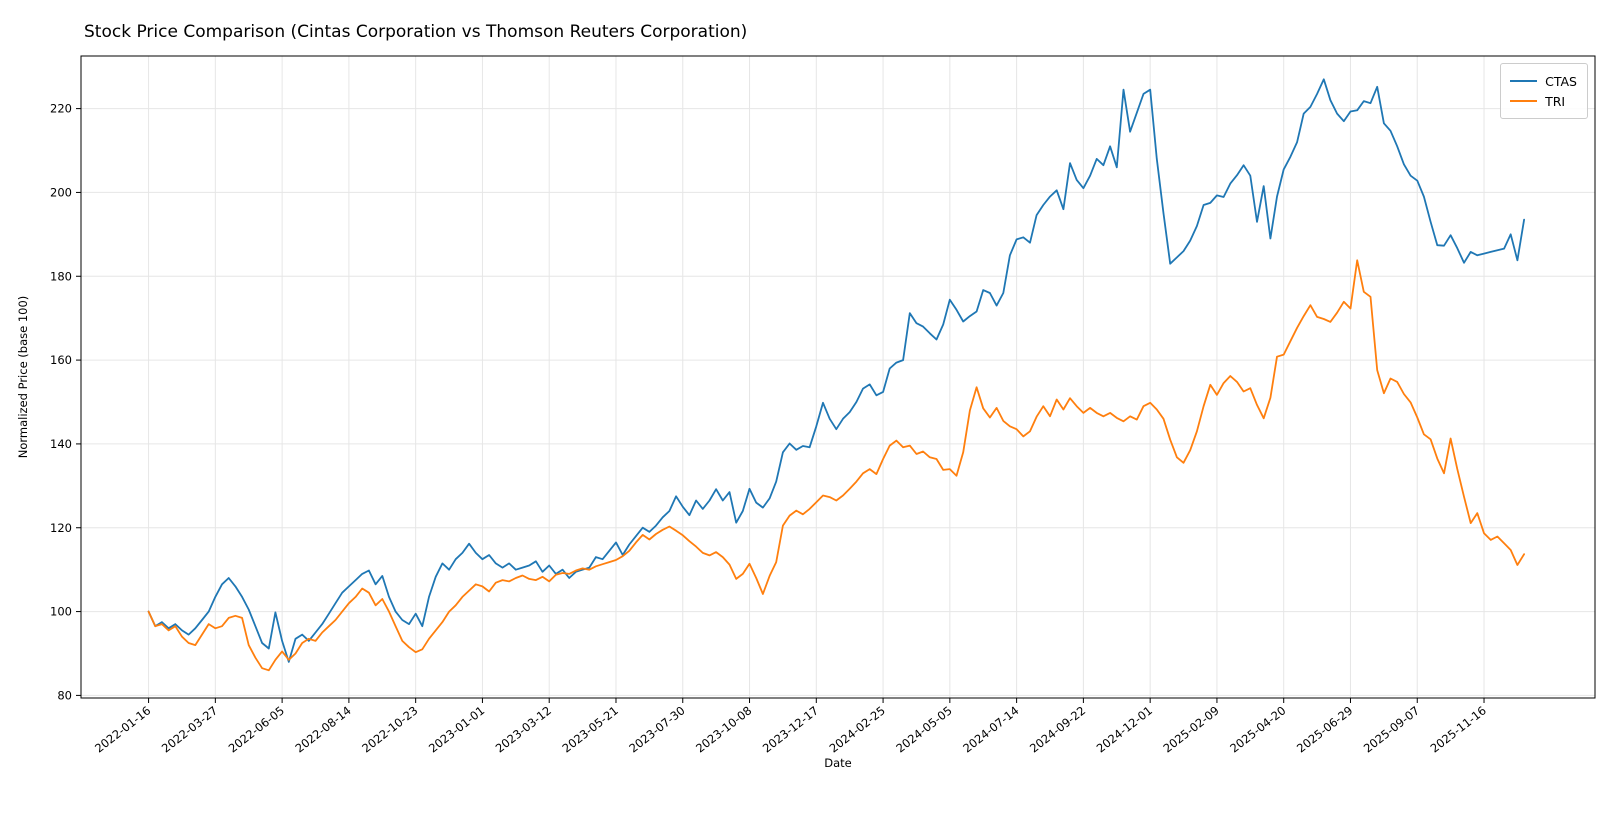  What do you see at coordinates (523, 729) in the screenshot?
I see `x-tick-label: 2023-03-12` at bounding box center [523, 729].